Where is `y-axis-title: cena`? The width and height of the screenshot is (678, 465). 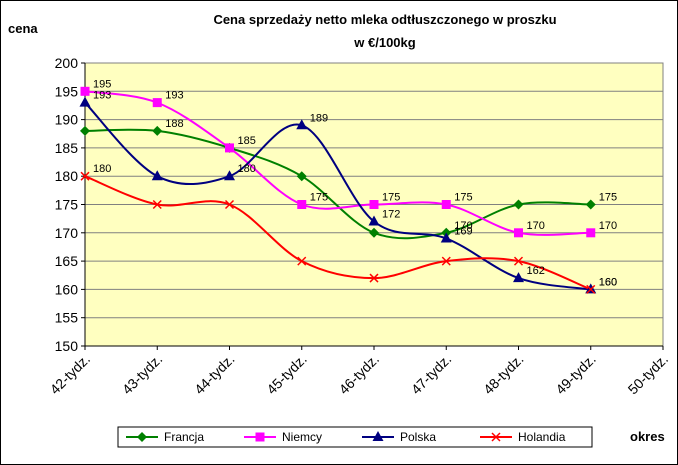
y-axis-title: cena is located at coordinates (23, 28).